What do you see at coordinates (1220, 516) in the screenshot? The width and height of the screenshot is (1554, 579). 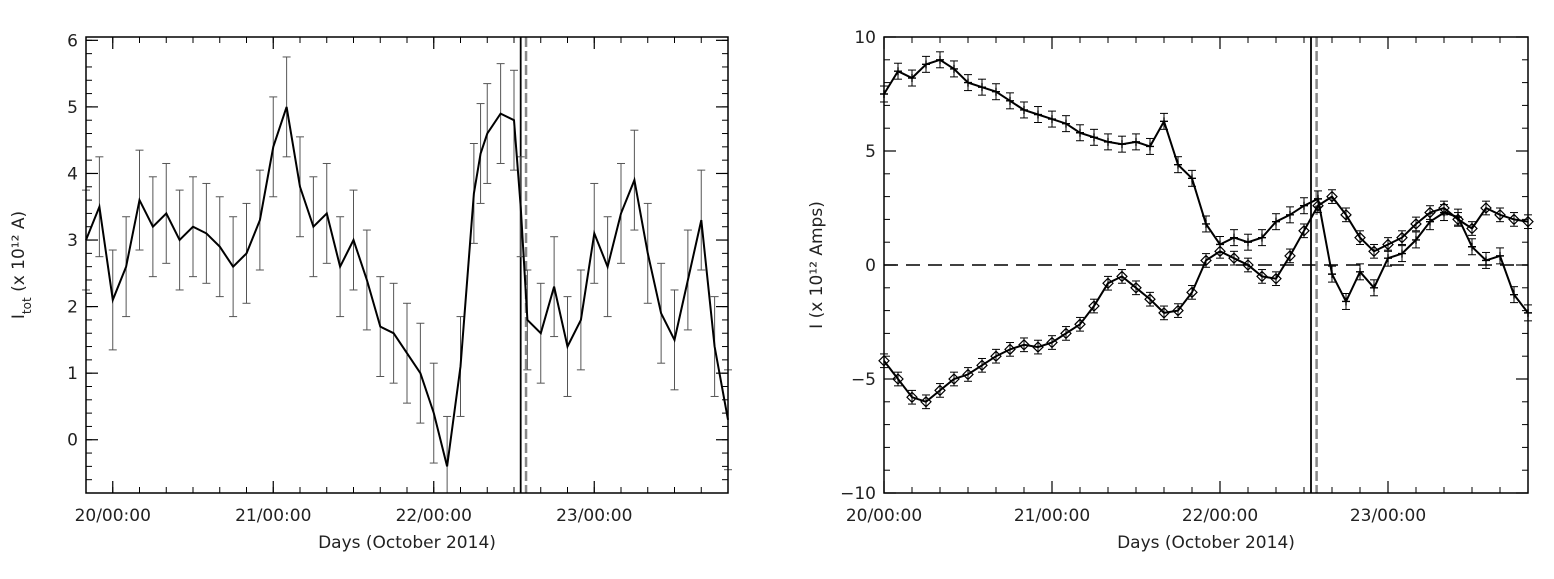 I see `right-x-tick-label: 22/00:00` at bounding box center [1220, 516].